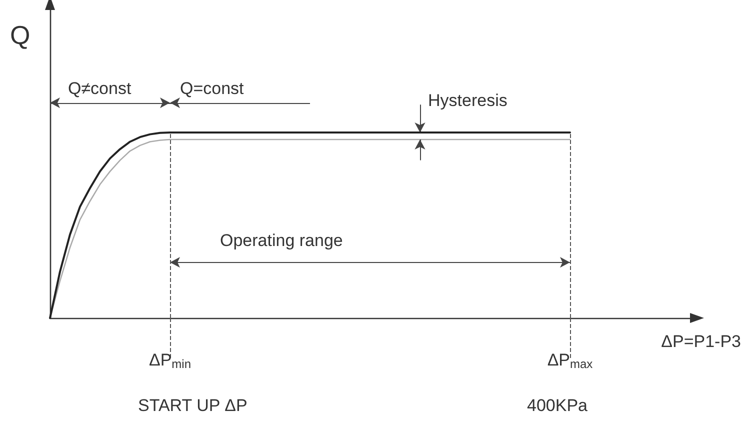 The image size is (753, 423). I want to click on y-axis-title: Q, so click(20, 35).